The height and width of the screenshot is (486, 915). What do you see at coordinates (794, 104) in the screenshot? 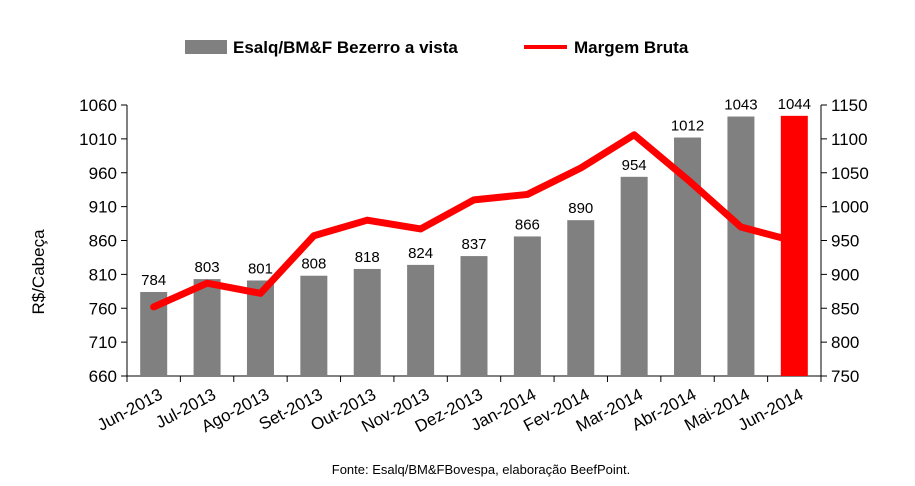
I see `bar-value-label: 1044` at bounding box center [794, 104].